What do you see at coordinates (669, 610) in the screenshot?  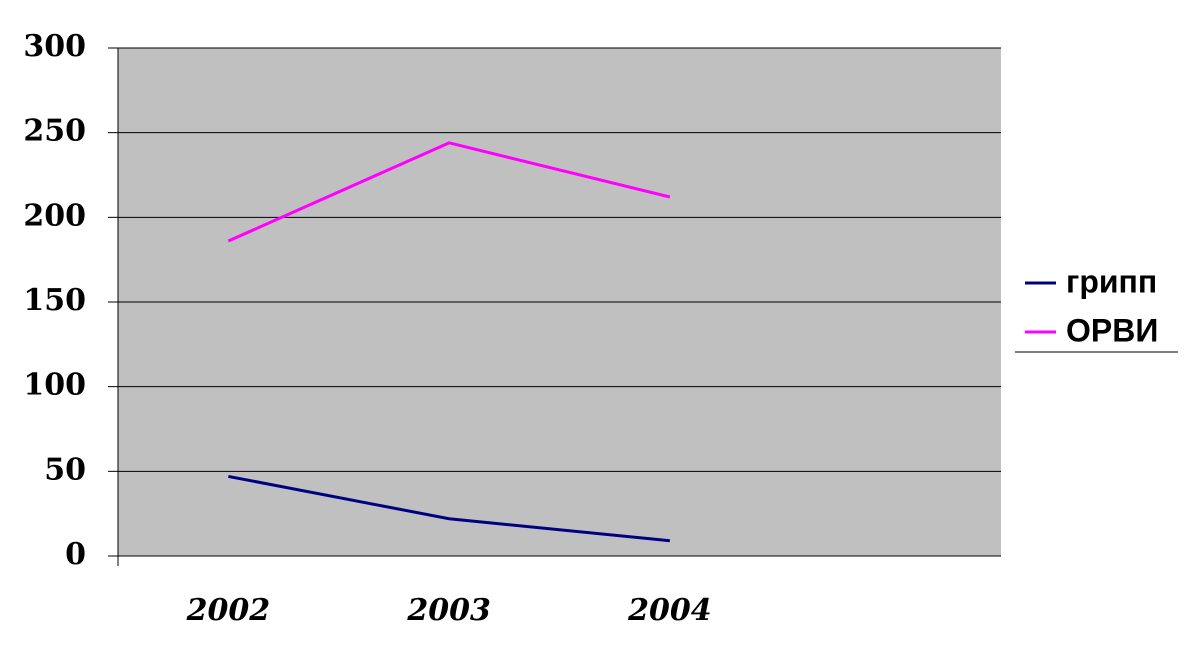 I see `x-tick-label: 2004` at bounding box center [669, 610].